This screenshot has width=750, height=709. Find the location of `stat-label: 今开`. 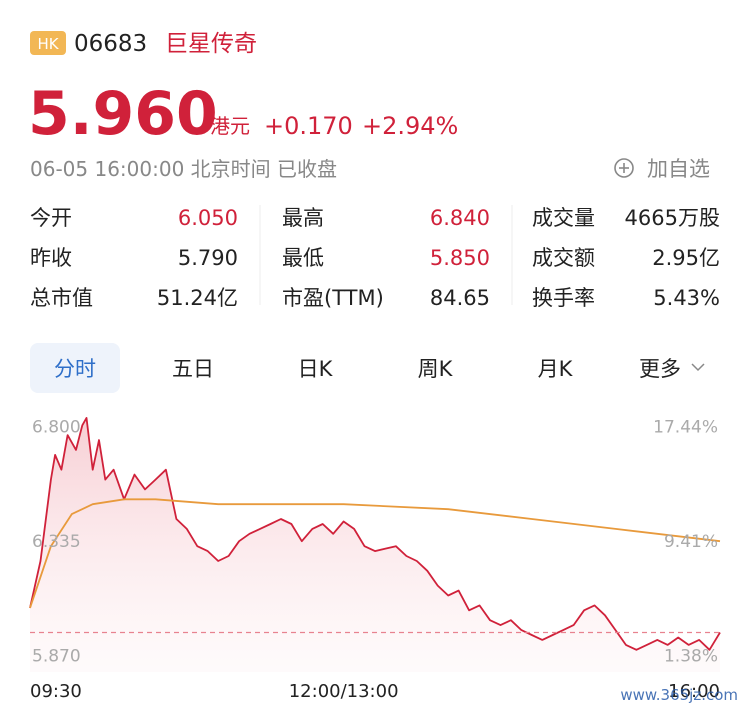

stat-label: 今开 is located at coordinates (51, 218).